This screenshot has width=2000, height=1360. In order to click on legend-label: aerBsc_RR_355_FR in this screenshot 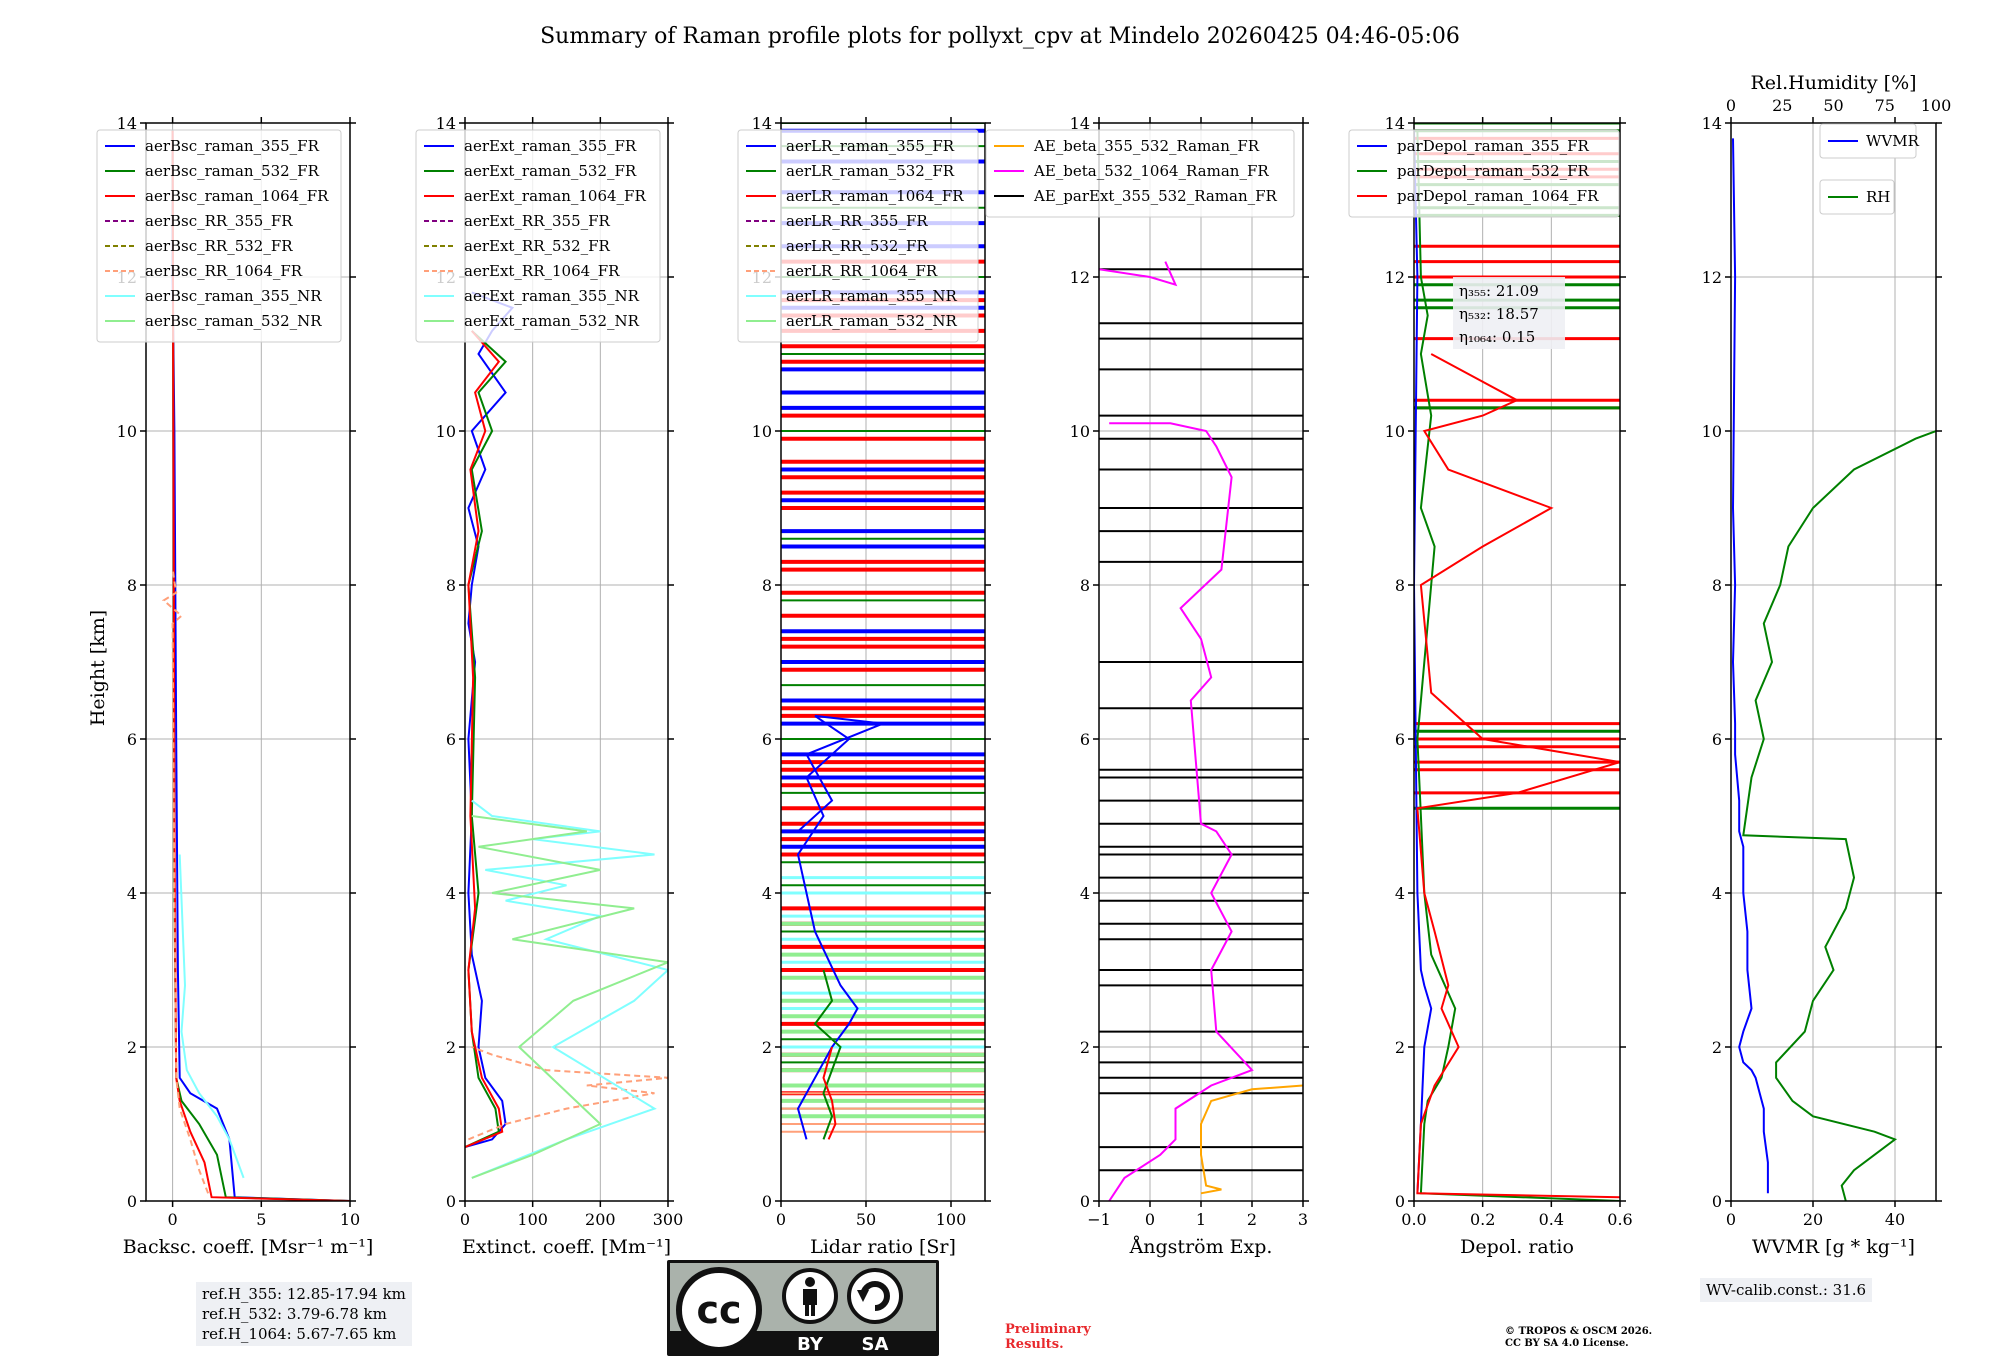, I will do `click(219, 221)`.